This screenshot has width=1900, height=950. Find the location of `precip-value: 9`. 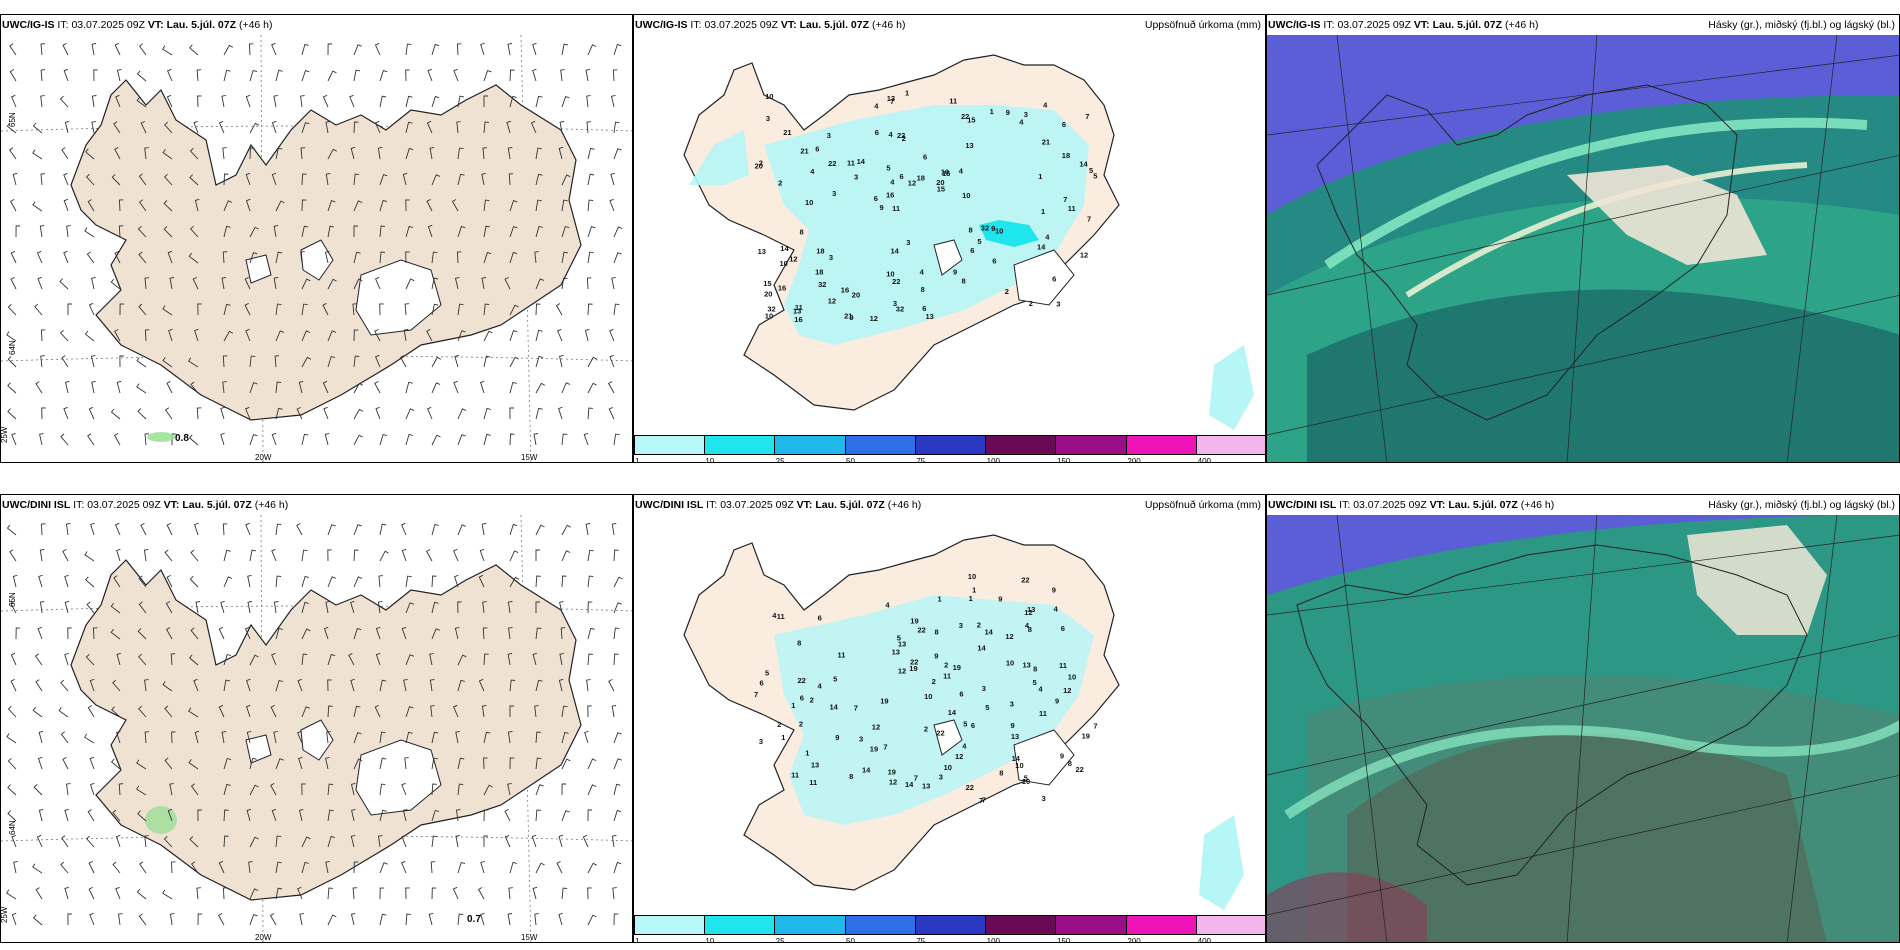

precip-value: 9 is located at coordinates (851, 317).